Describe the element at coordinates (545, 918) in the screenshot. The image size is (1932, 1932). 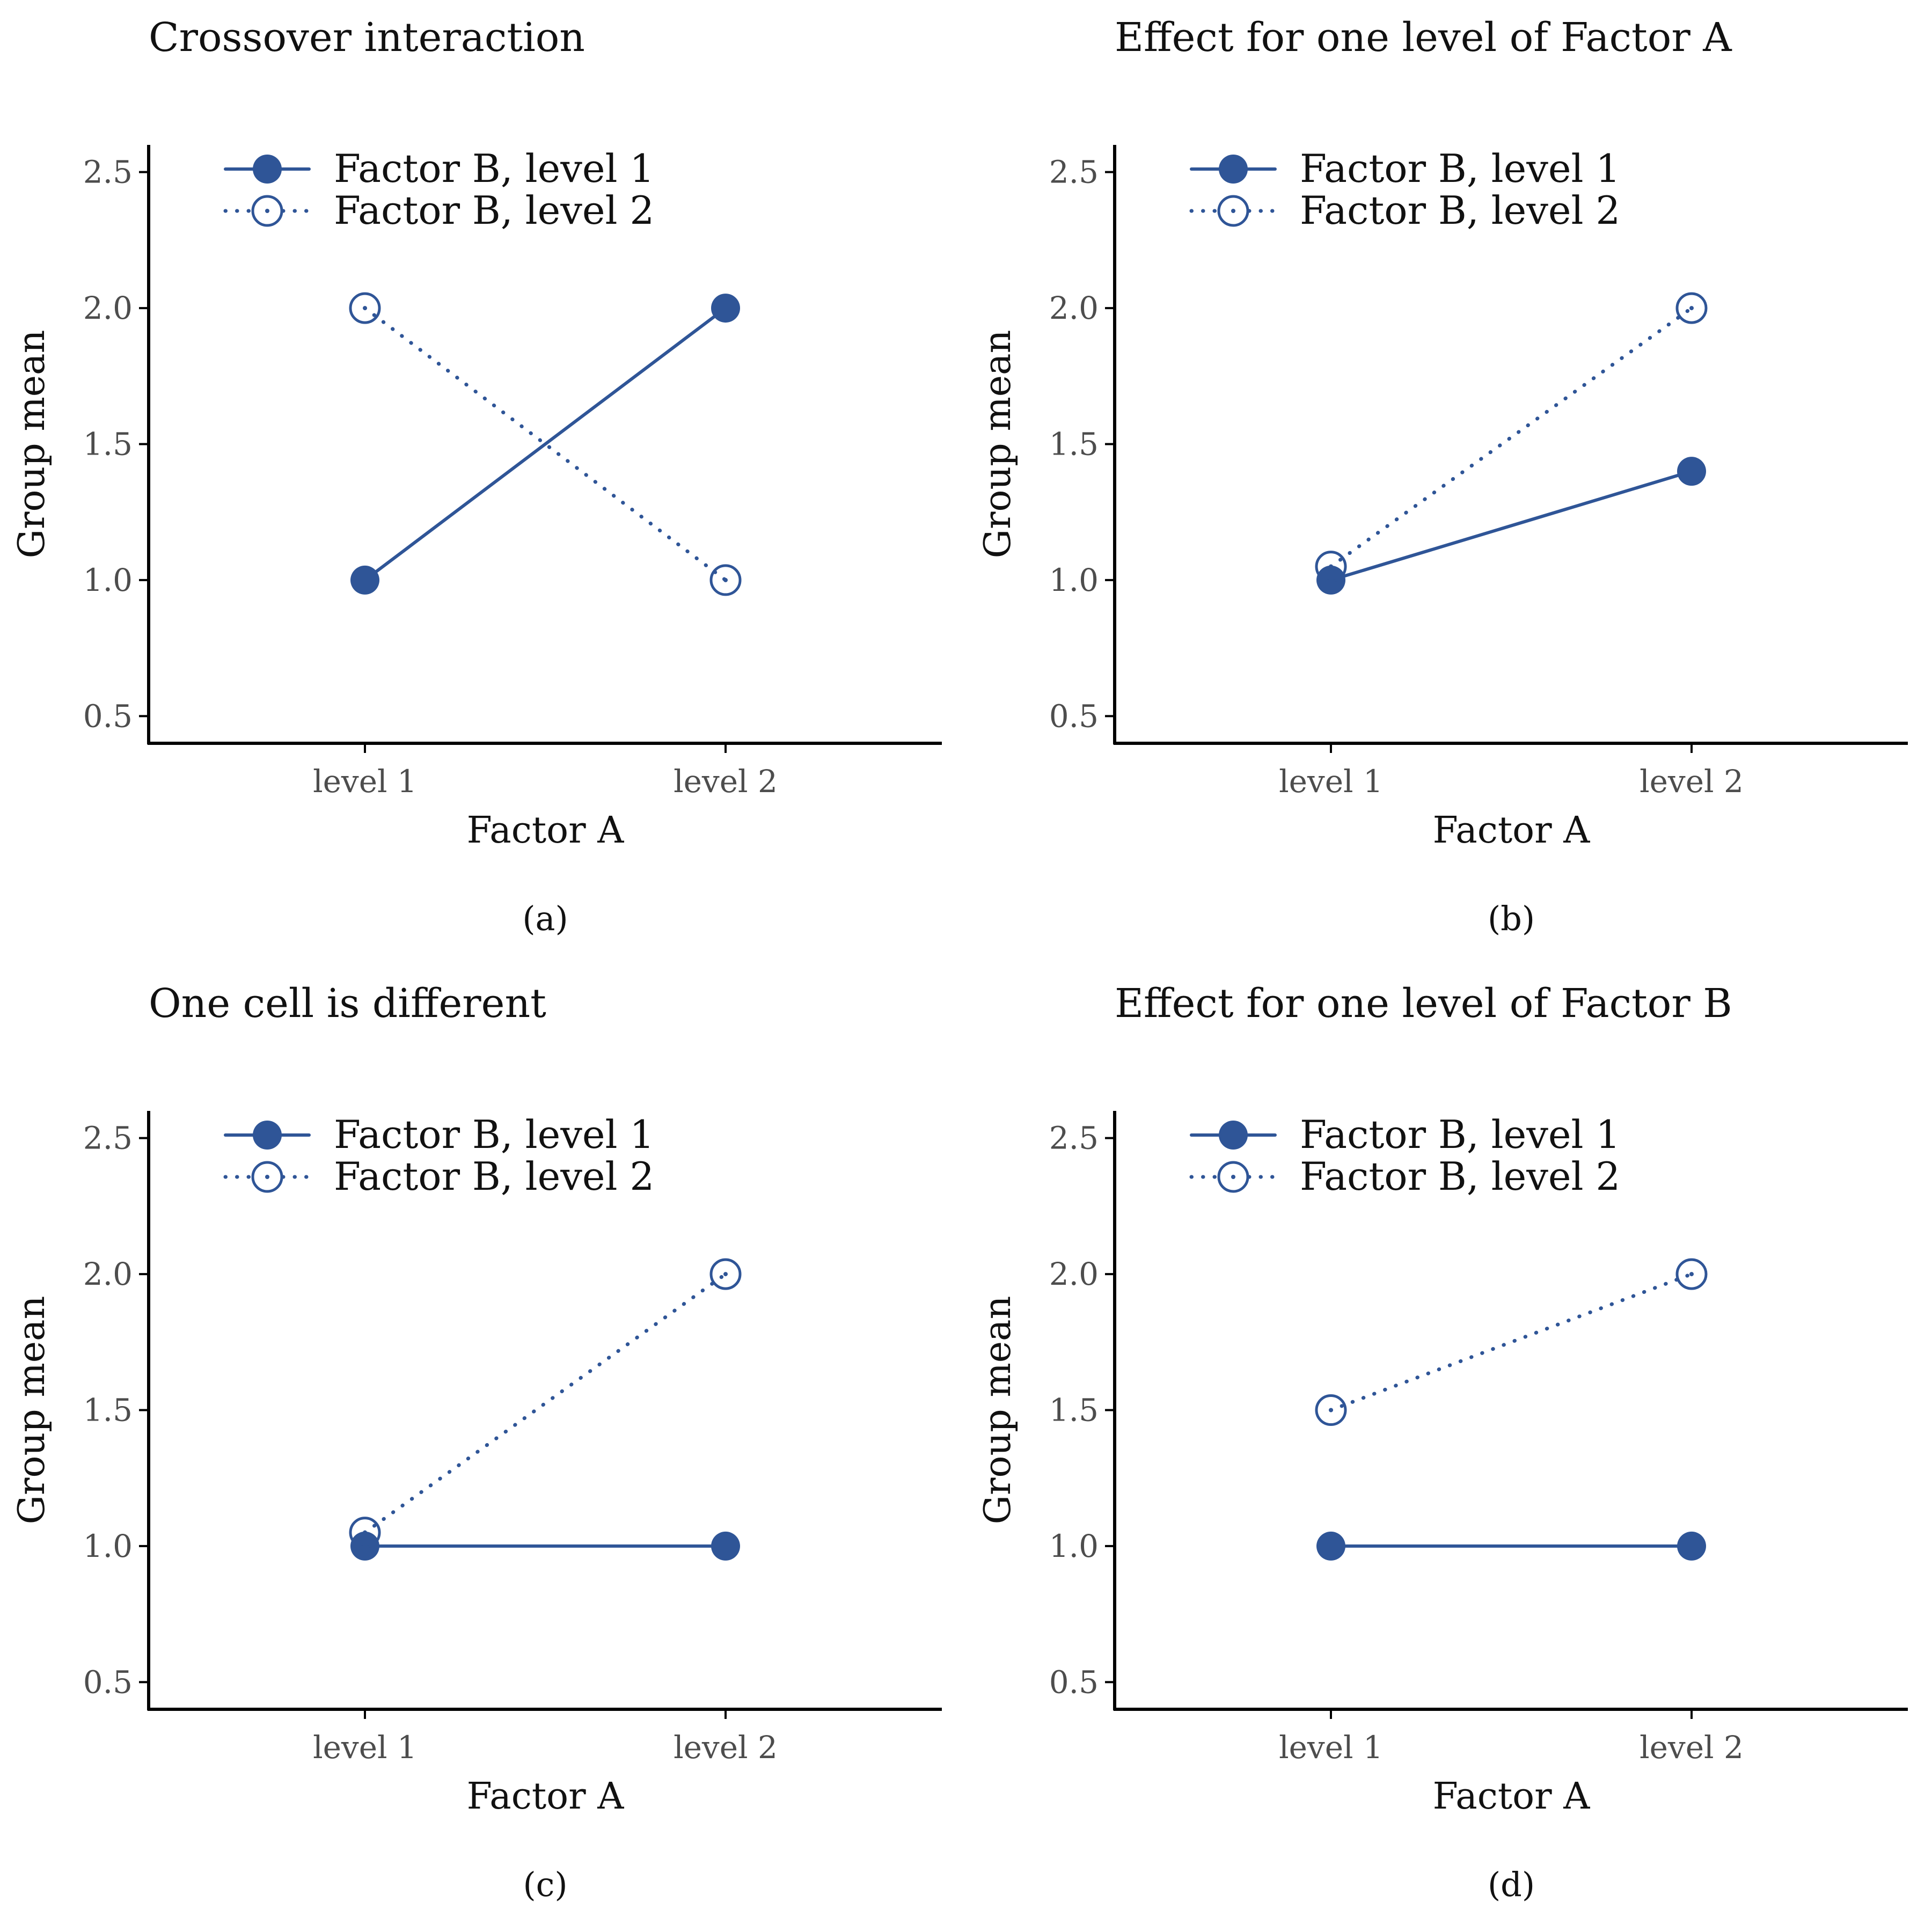
I see `panel-caption: (a)` at that location.